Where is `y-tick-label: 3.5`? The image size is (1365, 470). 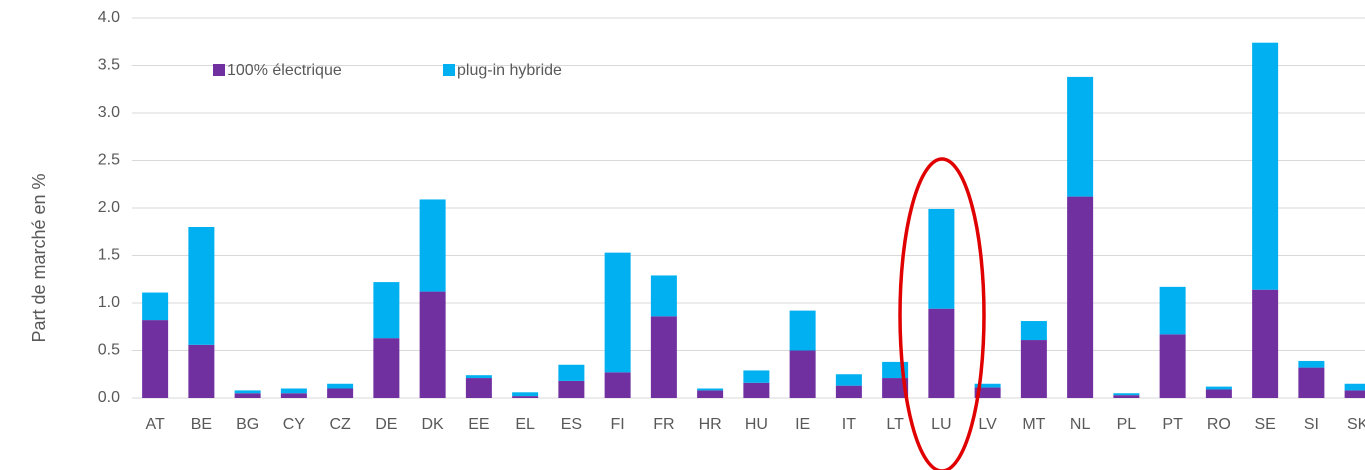
y-tick-label: 3.5 is located at coordinates (109, 65).